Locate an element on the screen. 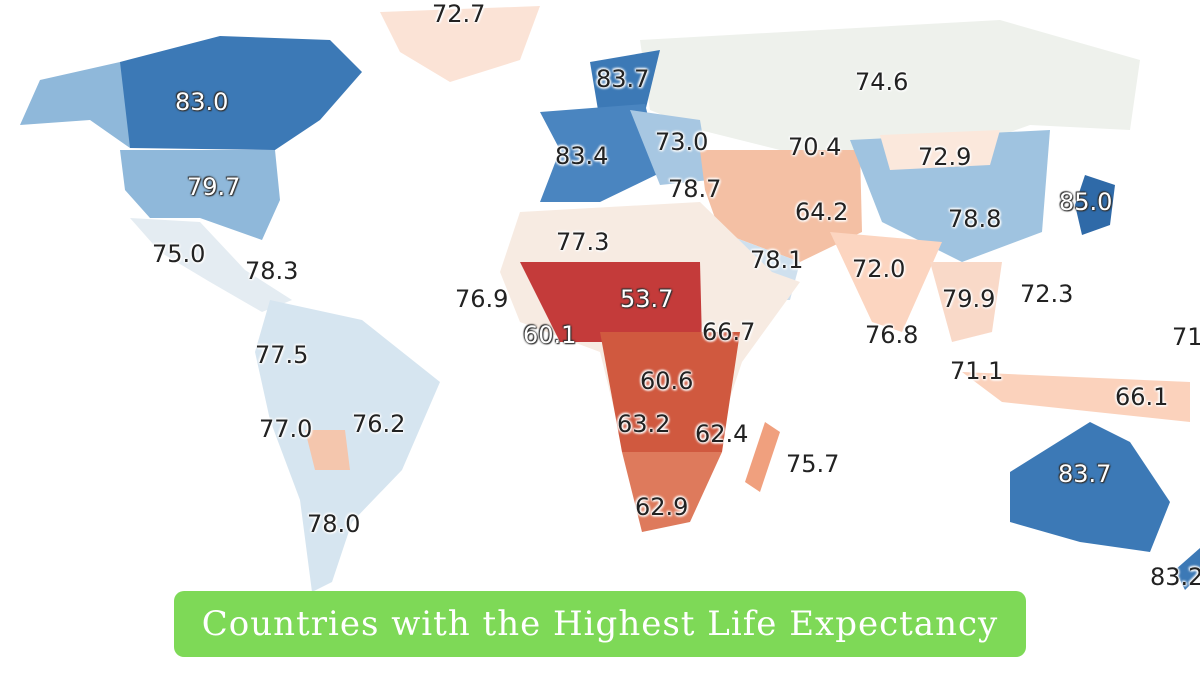 The height and width of the screenshot is (675, 1200). map-label: 53.7 is located at coordinates (647, 299).